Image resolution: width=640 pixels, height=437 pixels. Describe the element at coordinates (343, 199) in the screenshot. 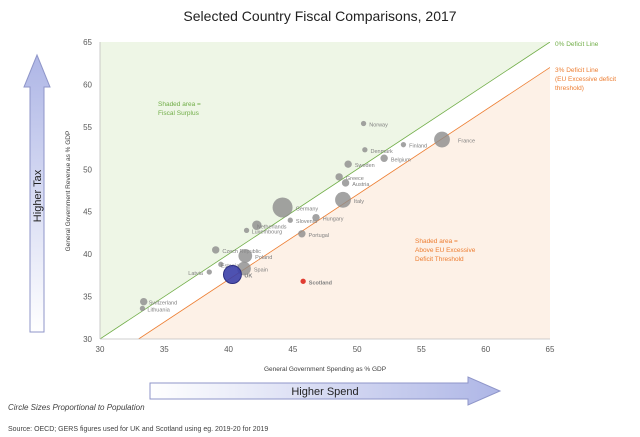

I see `point-italy` at that location.